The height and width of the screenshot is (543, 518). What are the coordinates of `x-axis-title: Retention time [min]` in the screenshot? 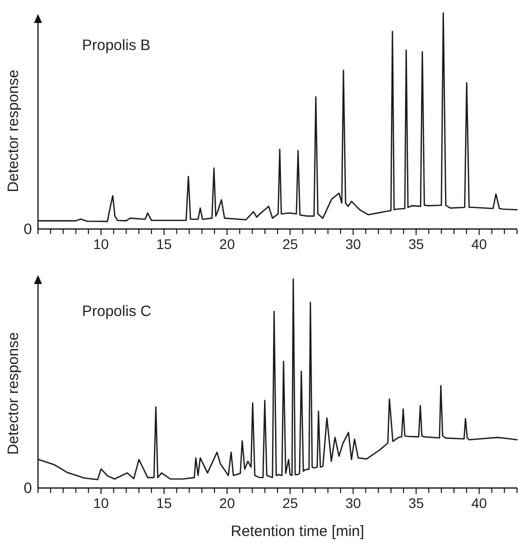 It's located at (297, 531).